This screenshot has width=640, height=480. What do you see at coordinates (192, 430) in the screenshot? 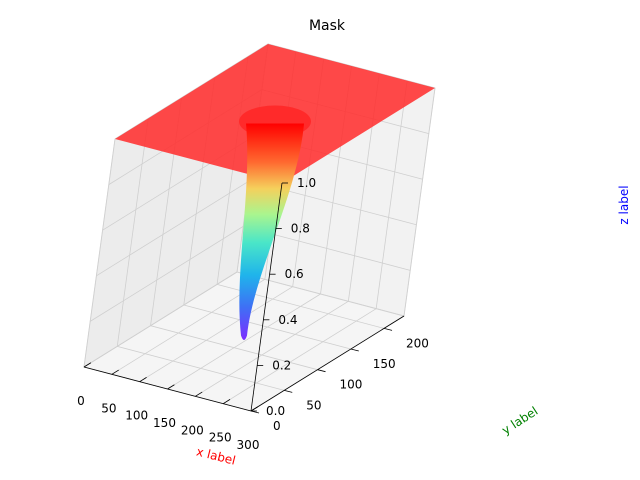
I see `x-tick-label: 200` at bounding box center [192, 430].